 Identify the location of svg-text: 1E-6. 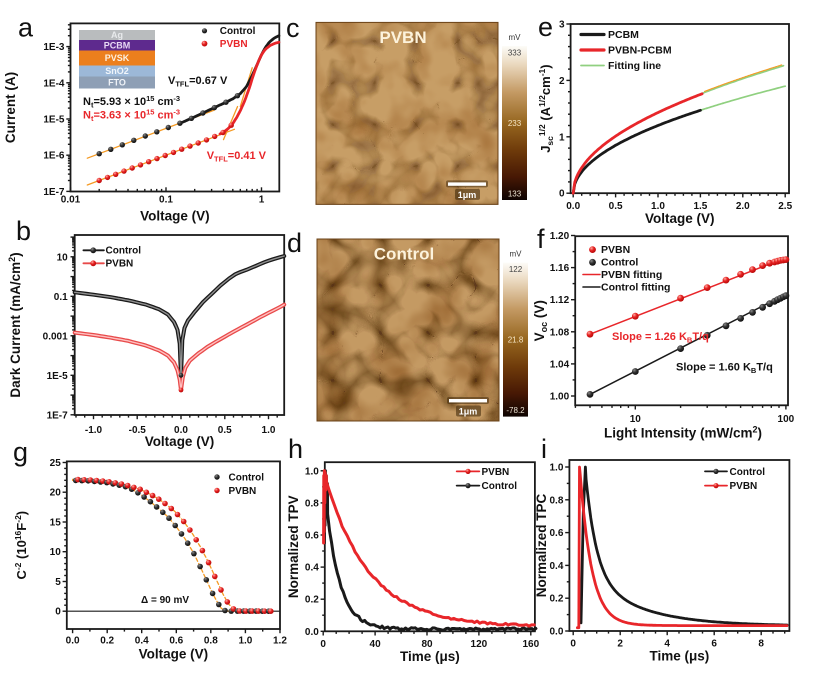
(54, 156).